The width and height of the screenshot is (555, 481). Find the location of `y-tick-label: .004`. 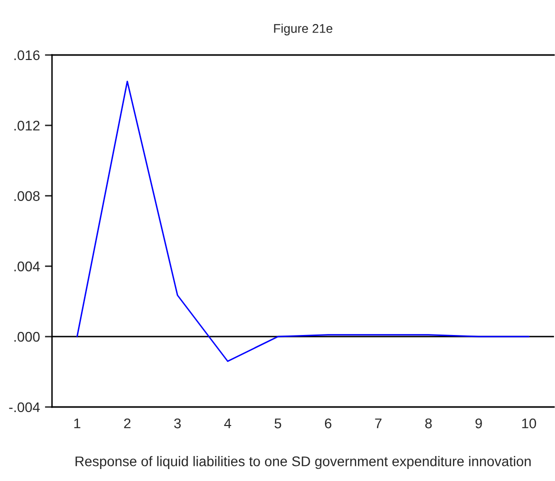

y-tick-label: .004 is located at coordinates (27, 267).